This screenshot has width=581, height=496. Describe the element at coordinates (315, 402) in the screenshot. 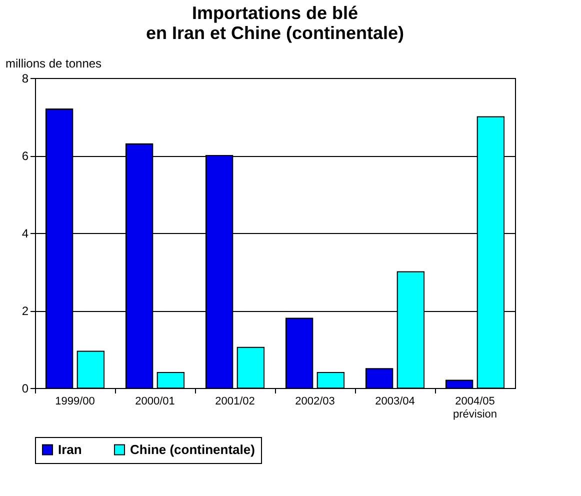

I see `x-tick-label: 2002/03` at that location.